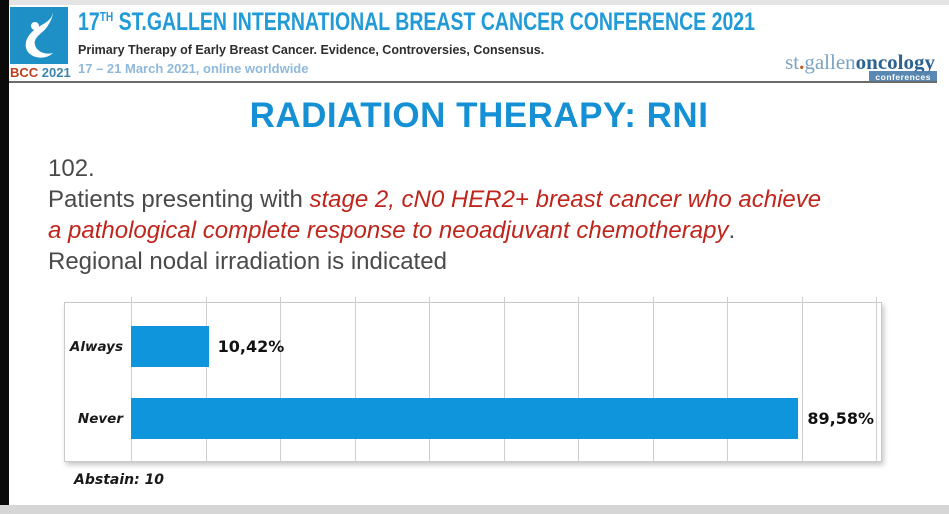 The width and height of the screenshot is (949, 514). What do you see at coordinates (840, 418) in the screenshot?
I see `bar-value-label: 89,58%` at bounding box center [840, 418].